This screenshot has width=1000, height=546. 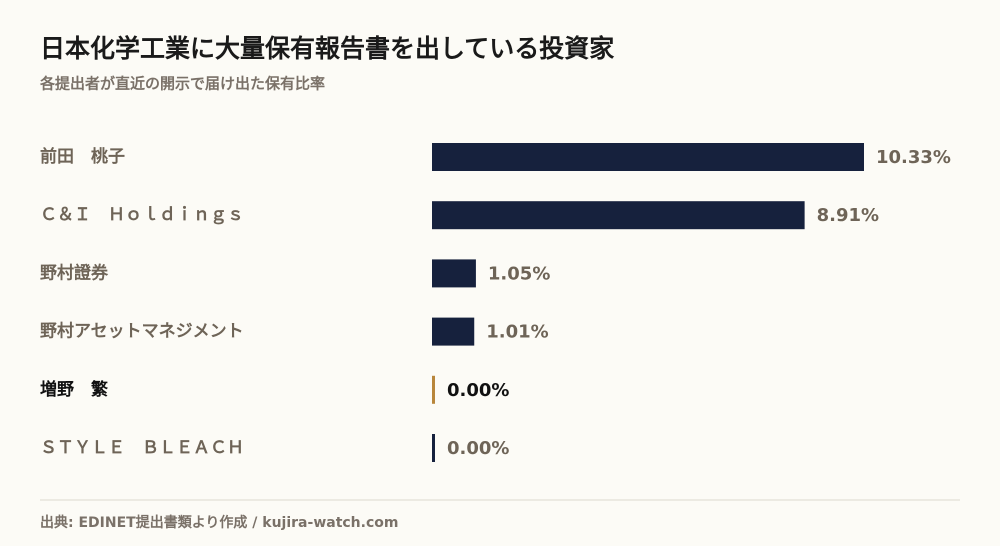 What do you see at coordinates (142, 448) in the screenshot?
I see `category-label: ＳＴＹＬＥ ＢＬＥＡＣＨ` at bounding box center [142, 448].